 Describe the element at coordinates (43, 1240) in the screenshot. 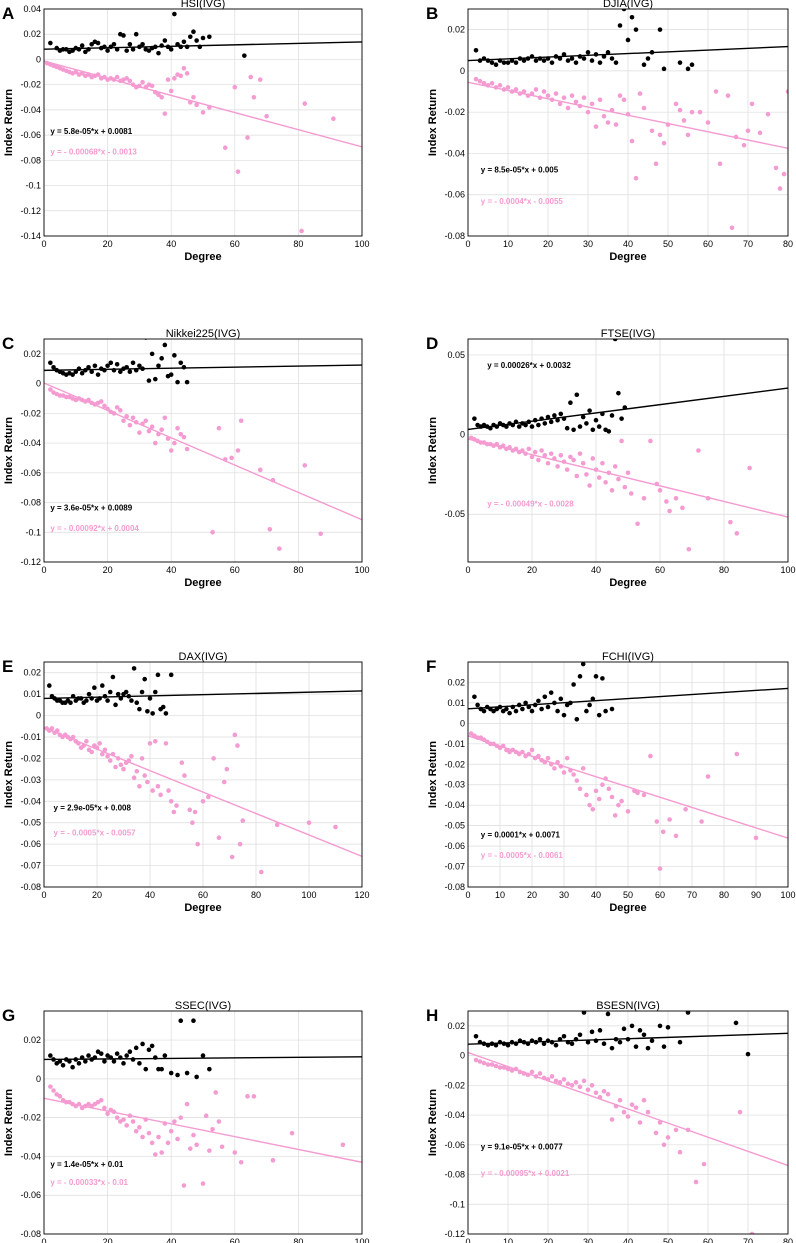

I see `x-tick-label: 0` at that location.